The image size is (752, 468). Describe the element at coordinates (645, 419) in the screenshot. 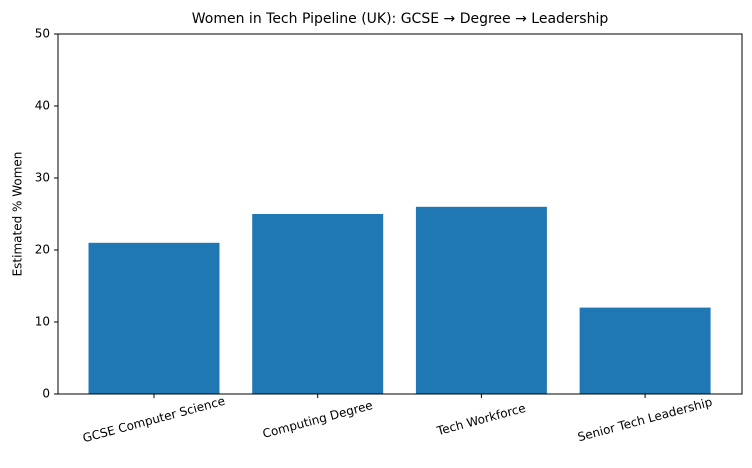

I see `x-tick-label: Senior Tech Leadership` at that location.